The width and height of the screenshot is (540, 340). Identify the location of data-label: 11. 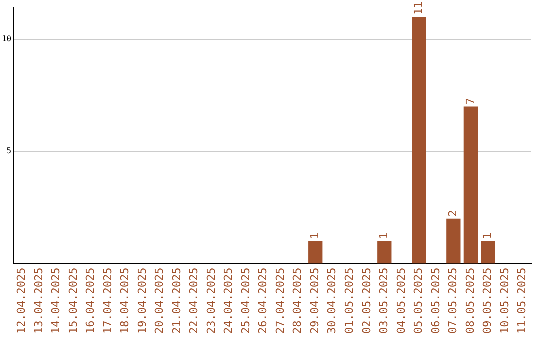
(419, 8).